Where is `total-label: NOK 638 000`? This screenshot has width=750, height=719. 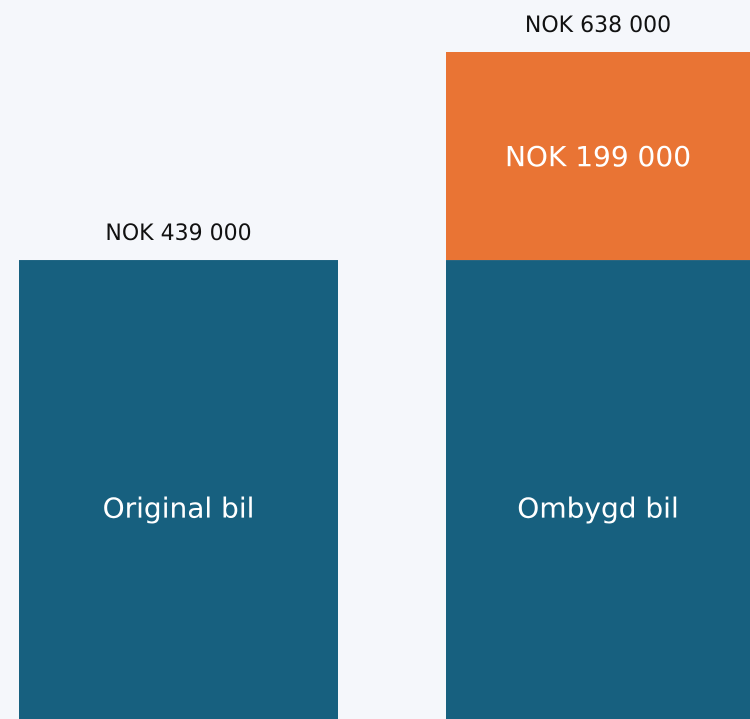
total-label: NOK 638 000 is located at coordinates (598, 25).